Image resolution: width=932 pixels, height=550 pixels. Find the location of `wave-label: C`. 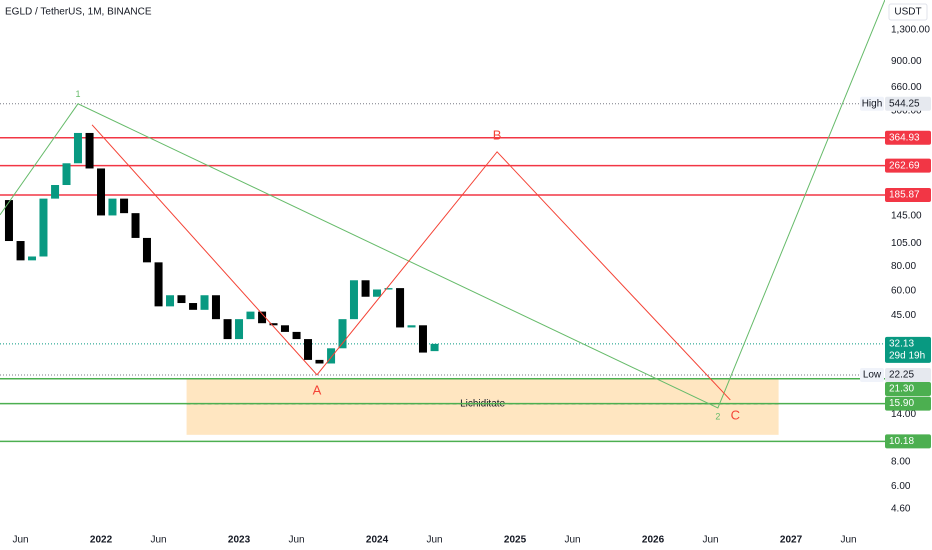

wave-label: C is located at coordinates (735, 414).